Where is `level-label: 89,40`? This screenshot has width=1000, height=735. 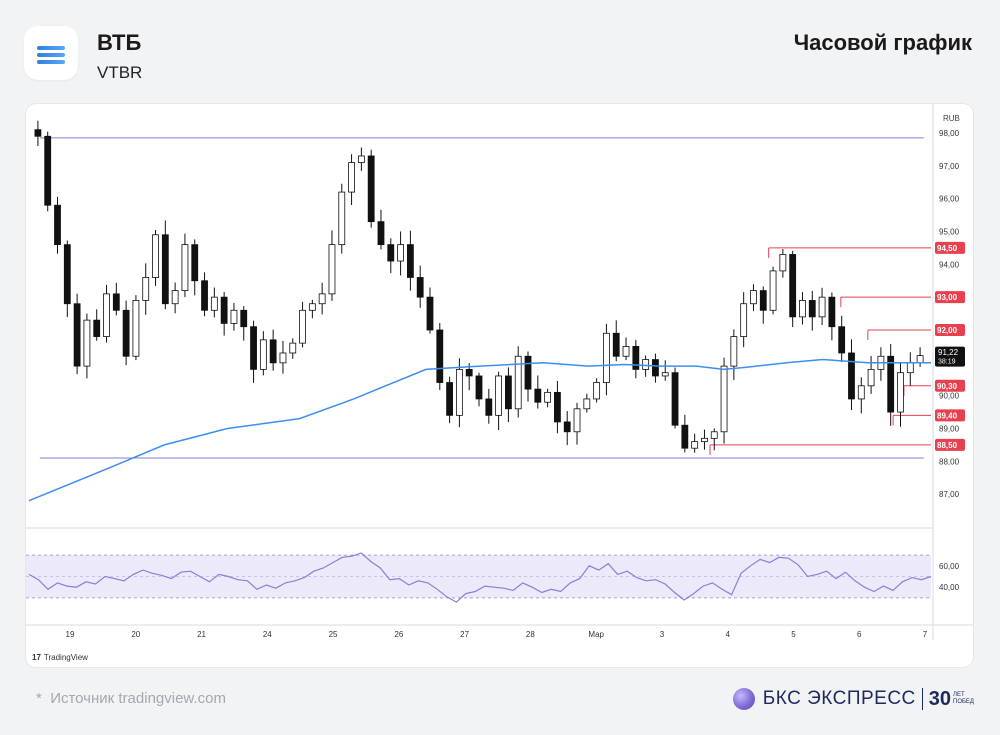
level-label: 89,40 is located at coordinates (947, 415).